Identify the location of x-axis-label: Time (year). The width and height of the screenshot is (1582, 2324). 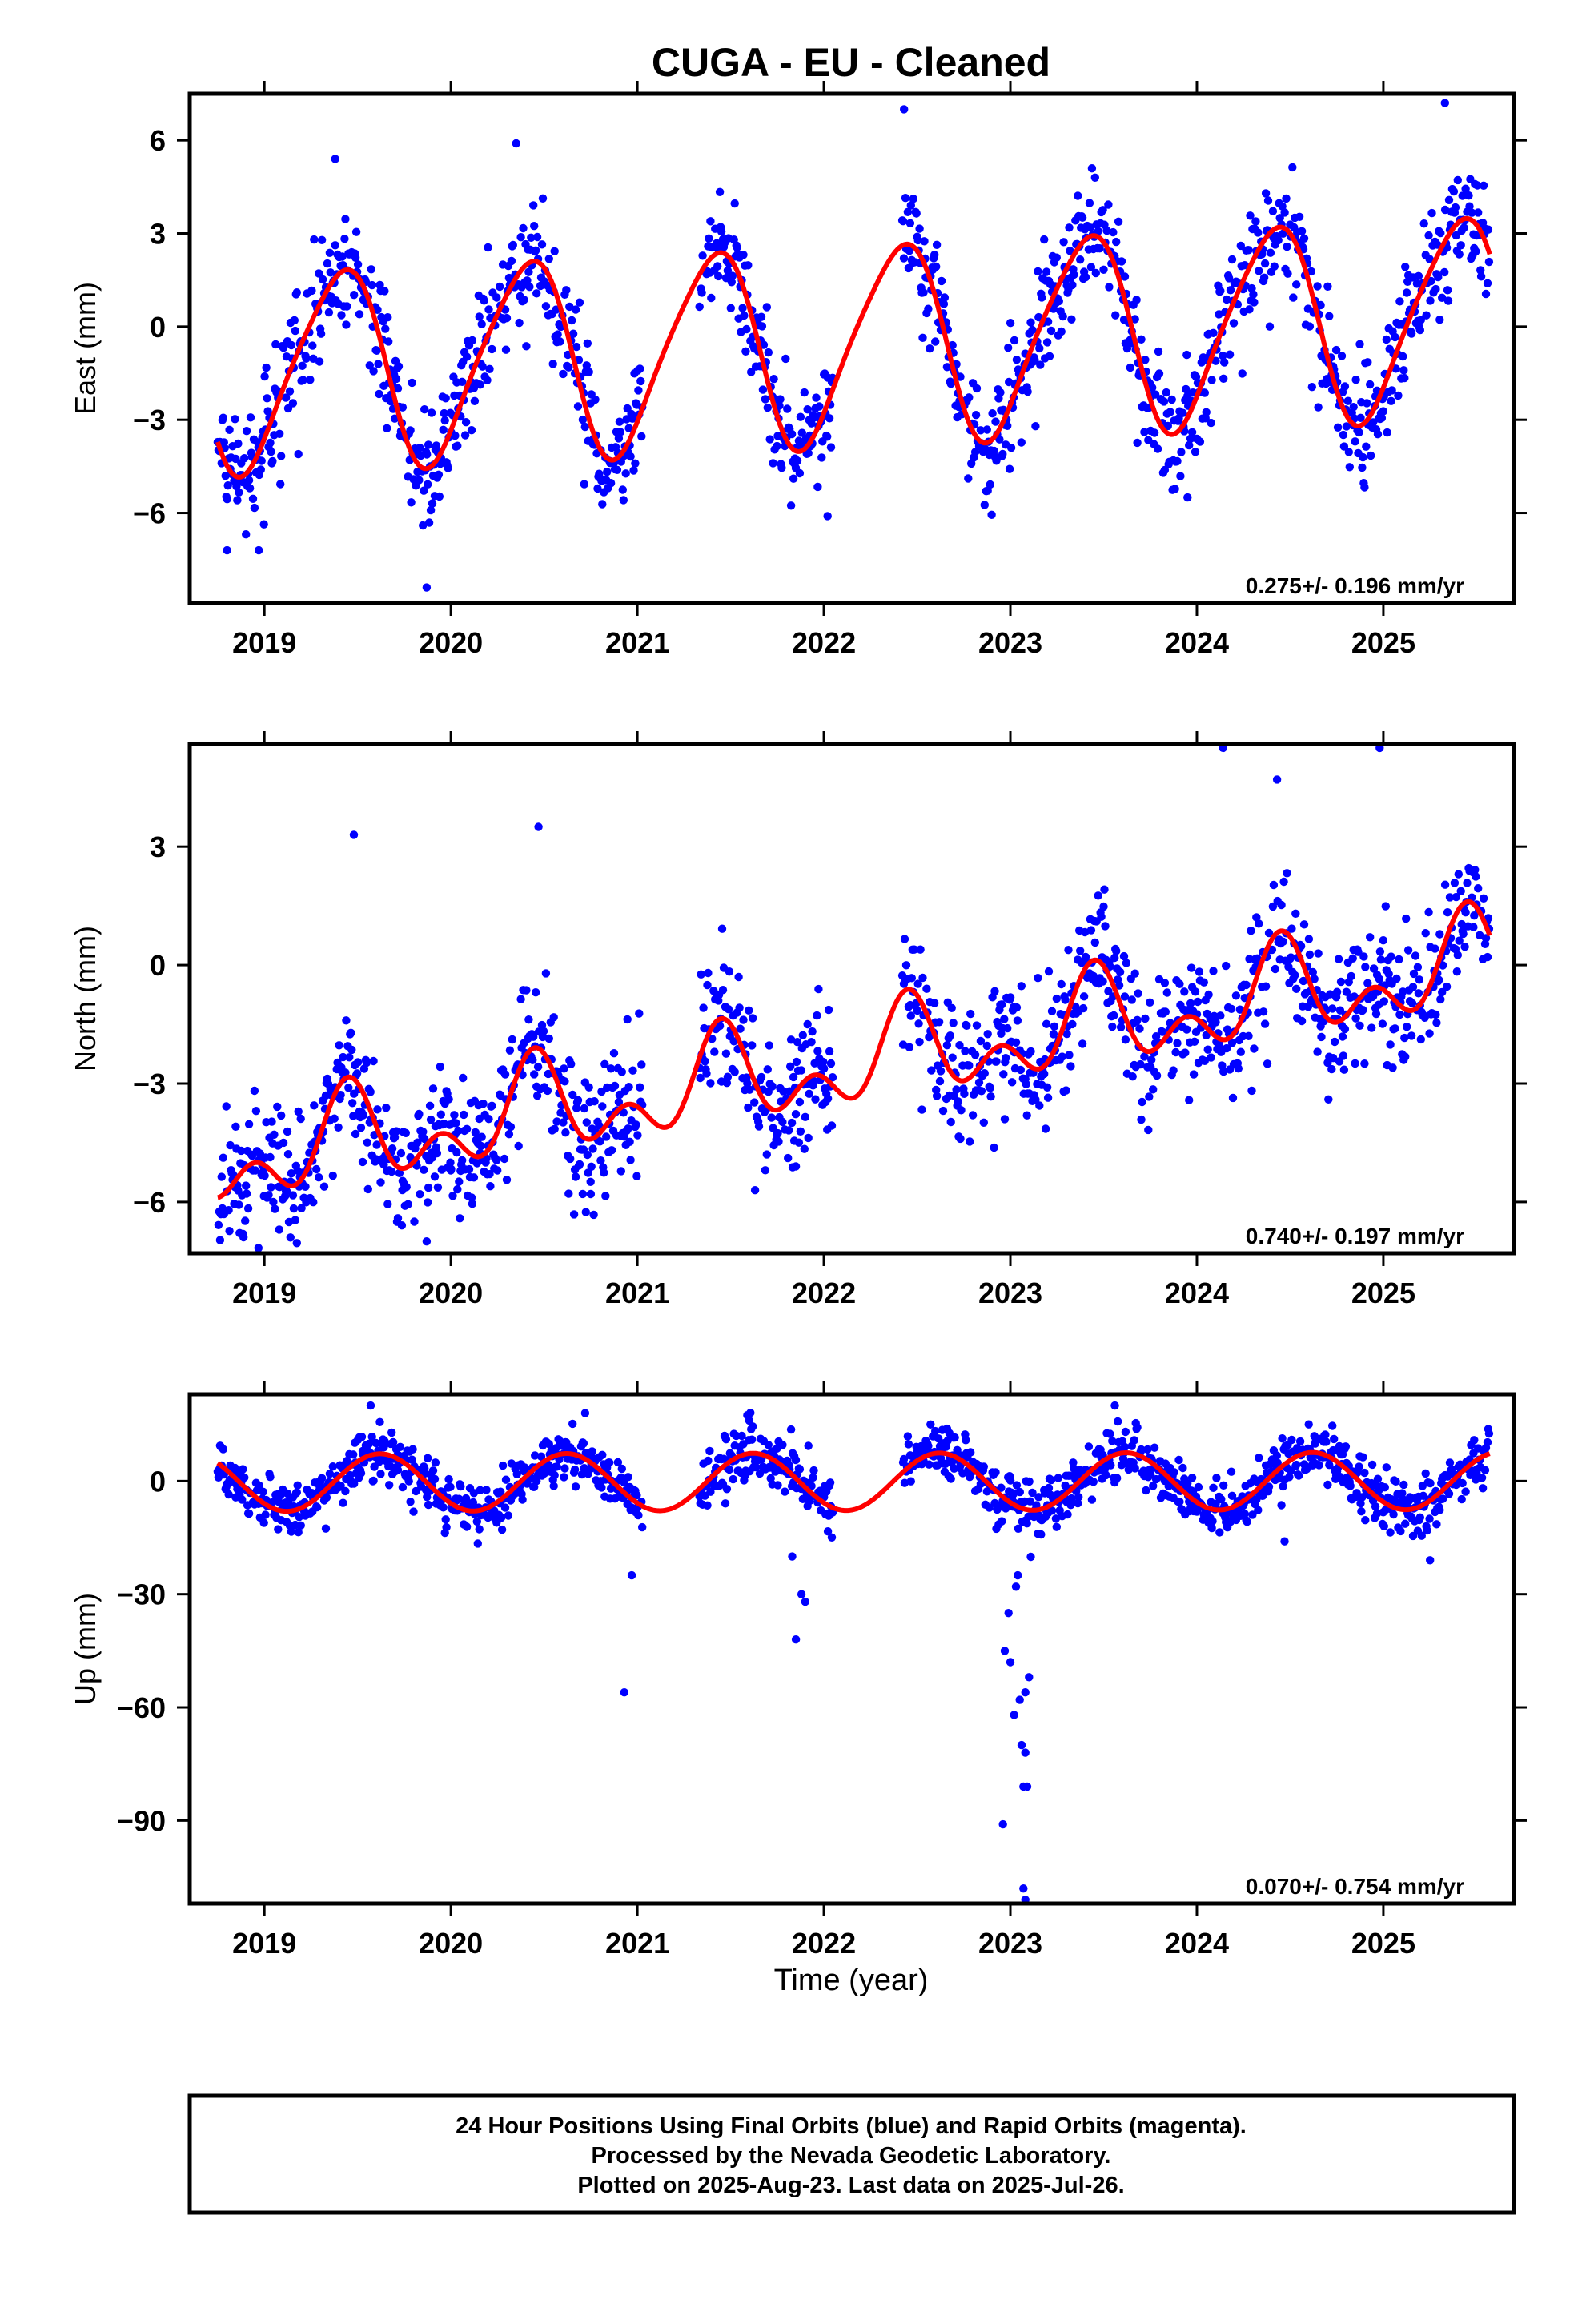
(851, 1981).